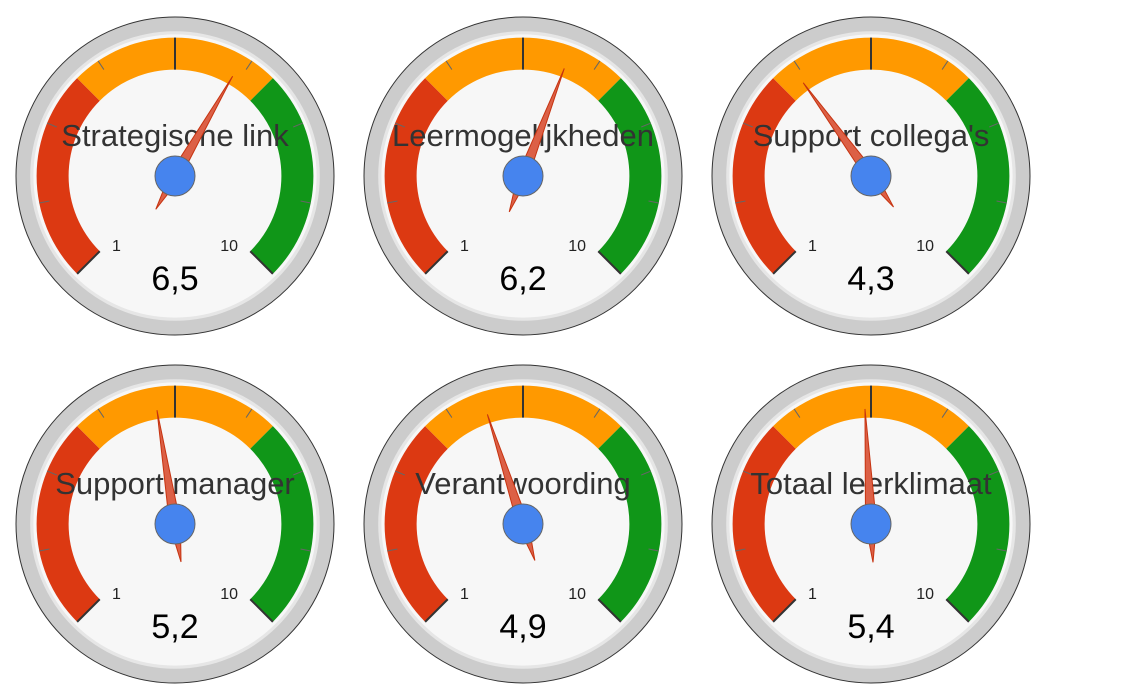 This screenshot has height=700, width=1132. I want to click on gauge-svg: 1 10 Verantwoording 4,9, so click(523, 524).